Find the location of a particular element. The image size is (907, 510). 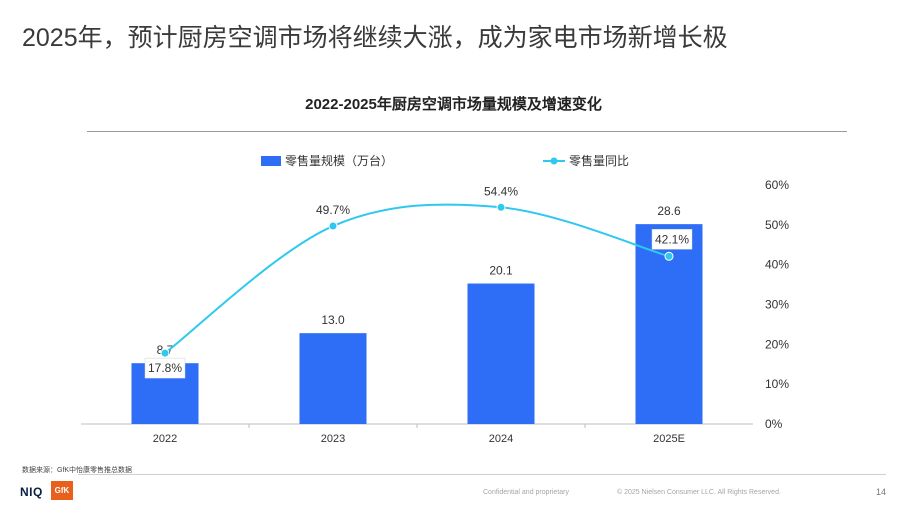

confidential-note: Confidential and proprietary is located at coordinates (526, 492).